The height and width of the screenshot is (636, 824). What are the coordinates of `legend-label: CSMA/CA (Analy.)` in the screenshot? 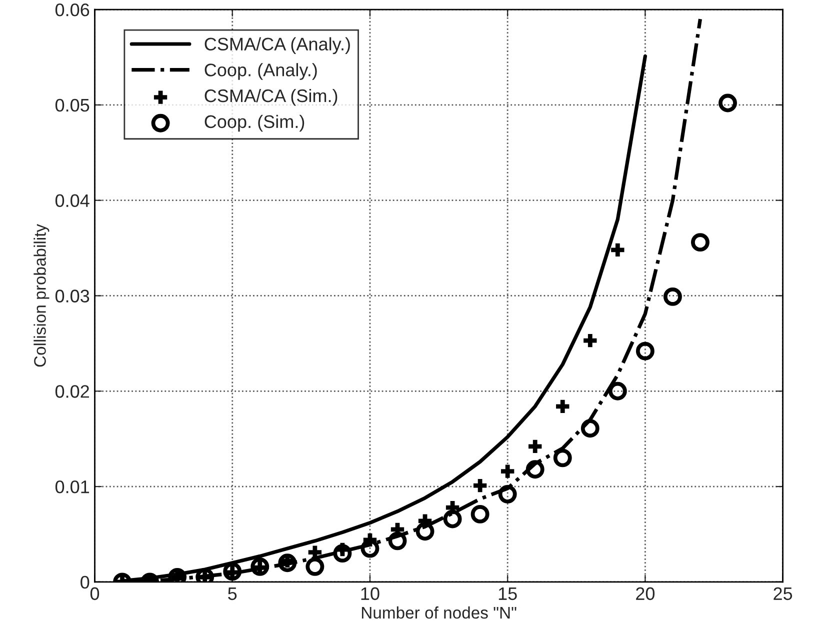 It's located at (277, 45).